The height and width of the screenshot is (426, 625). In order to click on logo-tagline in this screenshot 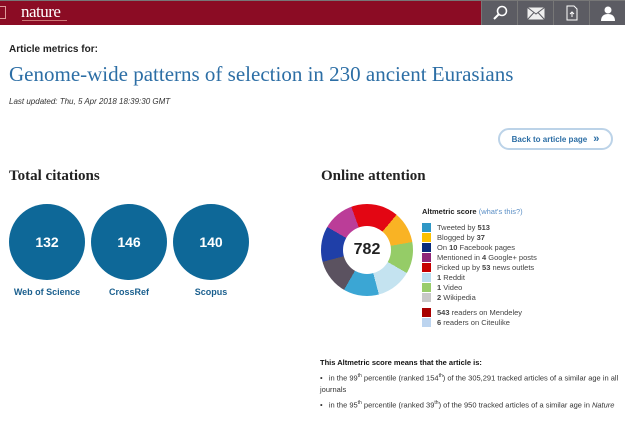, I will do `click(44, 20)`.